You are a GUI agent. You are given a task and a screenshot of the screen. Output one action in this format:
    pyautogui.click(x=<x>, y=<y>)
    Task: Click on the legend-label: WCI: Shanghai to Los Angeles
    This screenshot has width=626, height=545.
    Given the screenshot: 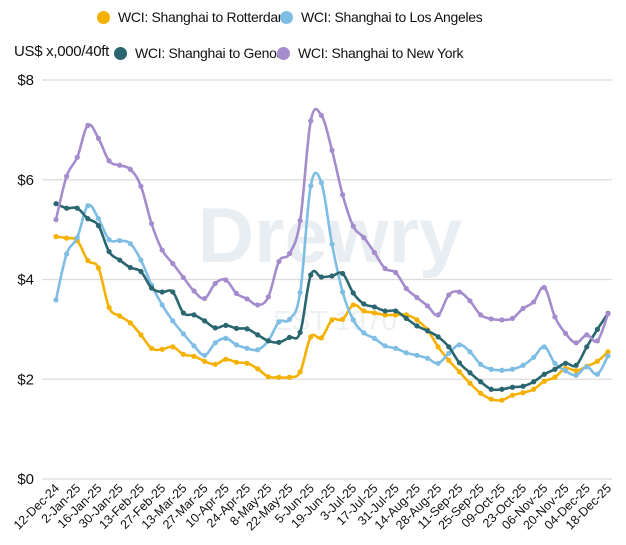 What is the action you would take?
    pyautogui.click(x=392, y=17)
    